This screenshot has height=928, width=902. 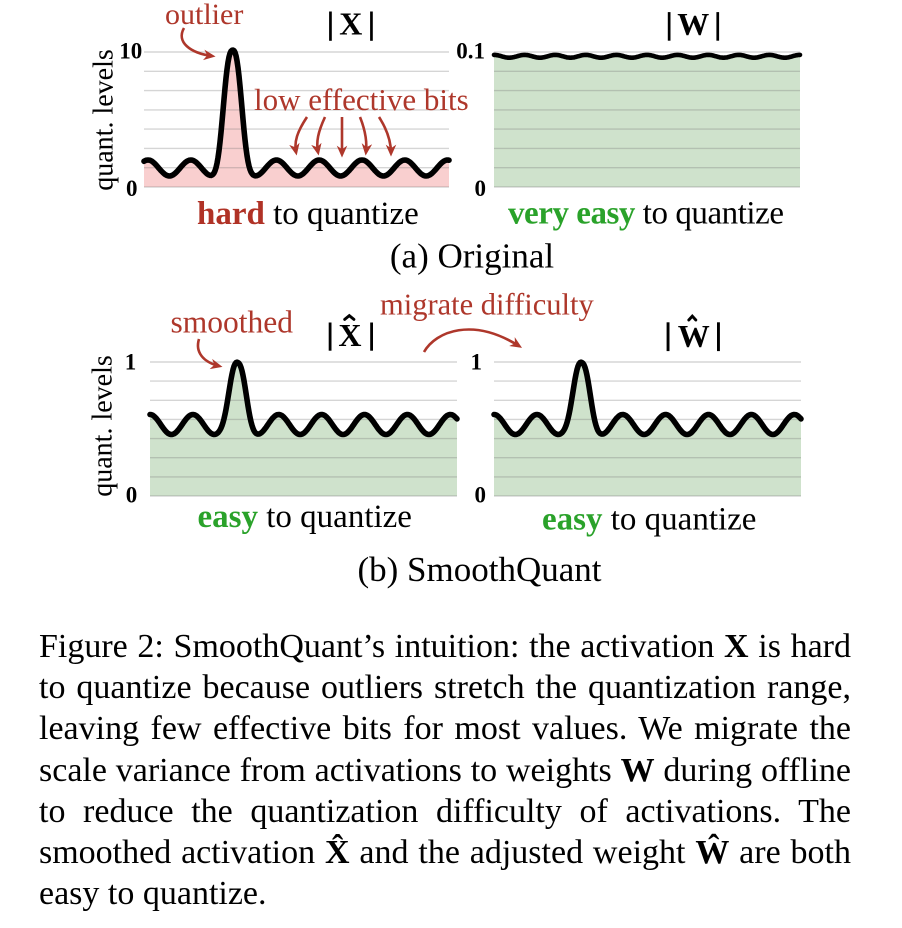 What do you see at coordinates (204, 15) in the screenshot?
I see `svg-text: outlier` at bounding box center [204, 15].